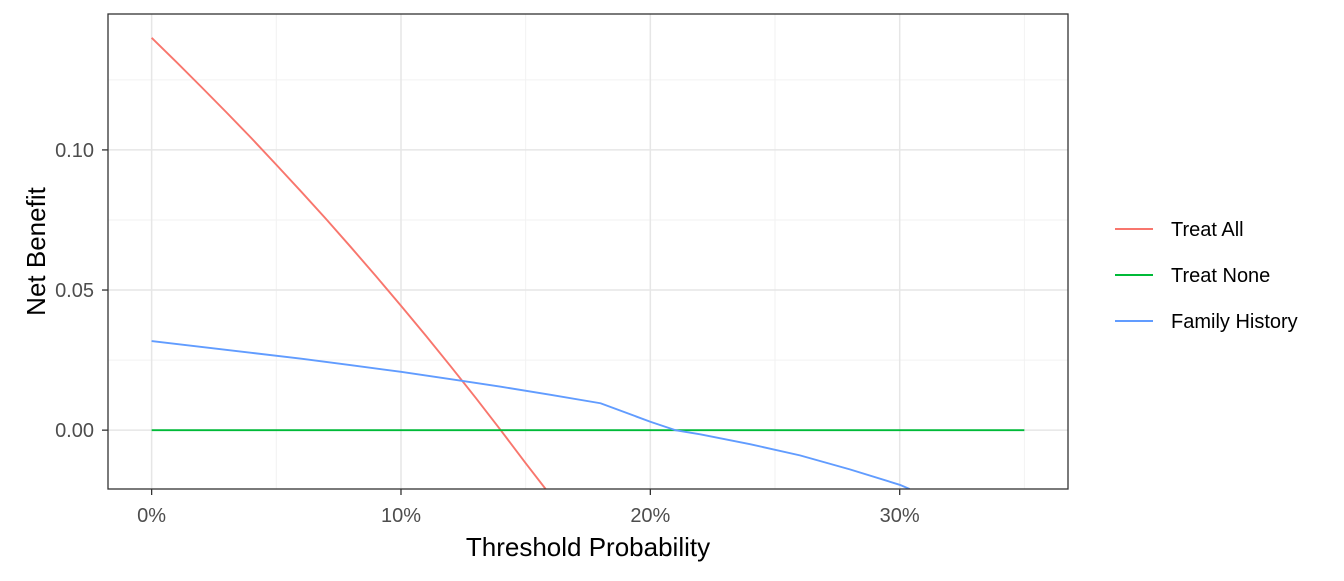  I want to click on x-tick-label: 30%, so click(900, 516).